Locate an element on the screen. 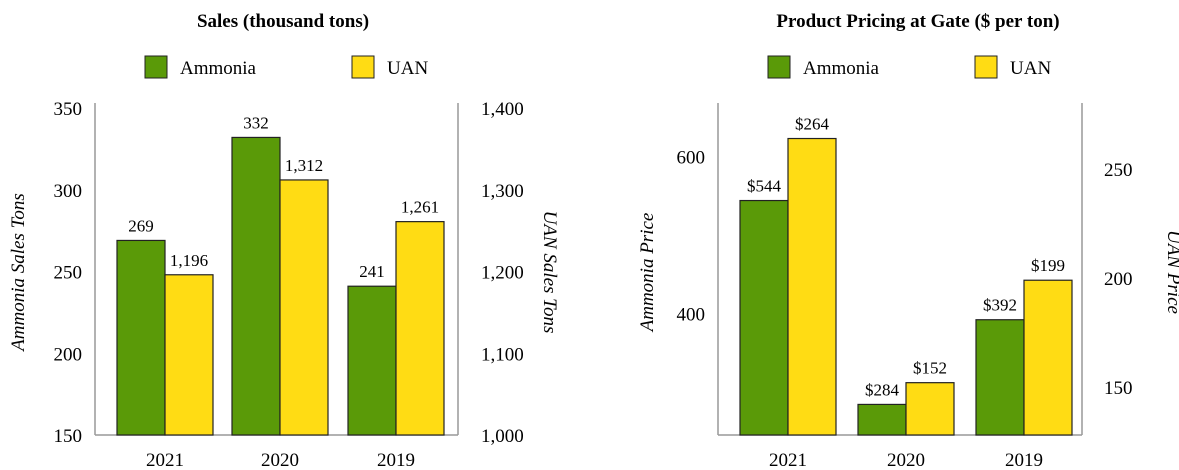  chart-2-data-label-ammonia-2020: $284 is located at coordinates (882, 389).